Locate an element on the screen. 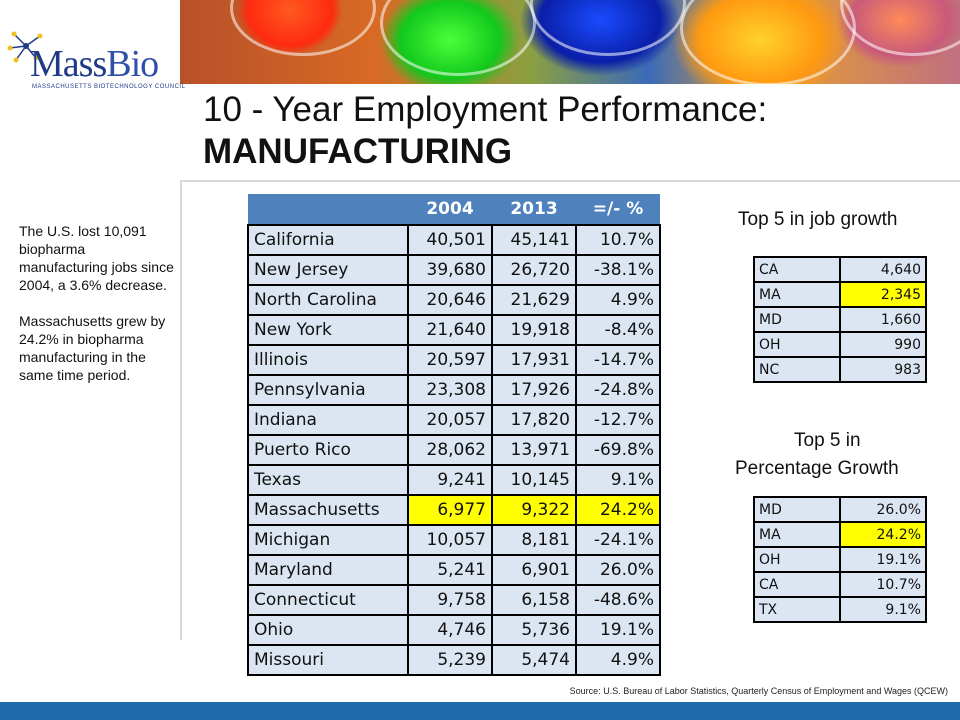  table-row: California 40,501 45,141 10.7% is located at coordinates (454, 240).